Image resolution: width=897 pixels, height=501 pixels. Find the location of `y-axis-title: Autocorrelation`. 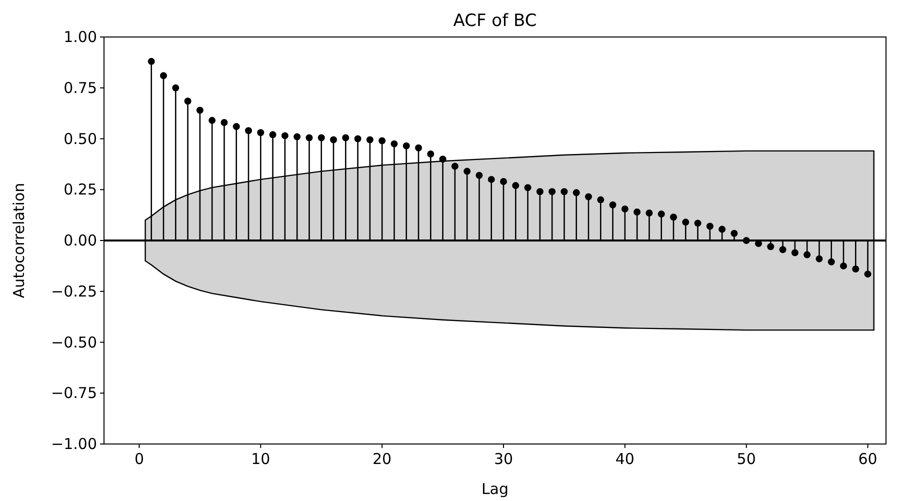

y-axis-title: Autocorrelation is located at coordinates (19, 240).